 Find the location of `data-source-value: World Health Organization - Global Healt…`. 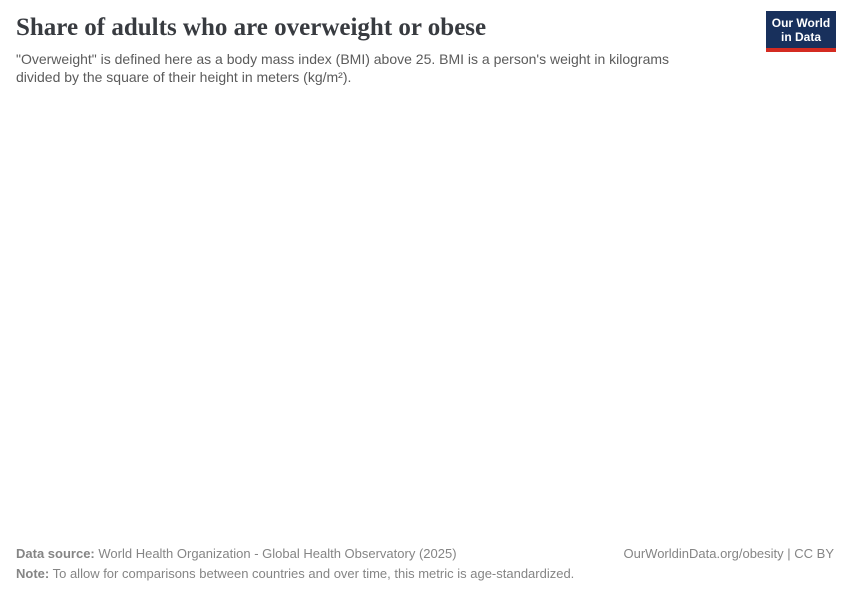

data-source-value: World Health Organization - Global Healt… is located at coordinates (277, 553).